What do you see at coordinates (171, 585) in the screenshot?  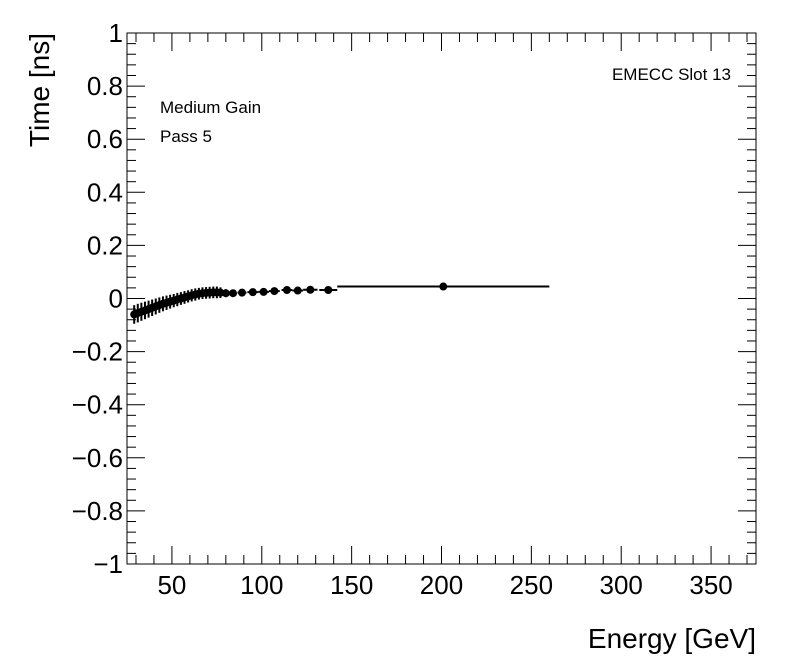 I see `x-tick-label: 50` at bounding box center [171, 585].